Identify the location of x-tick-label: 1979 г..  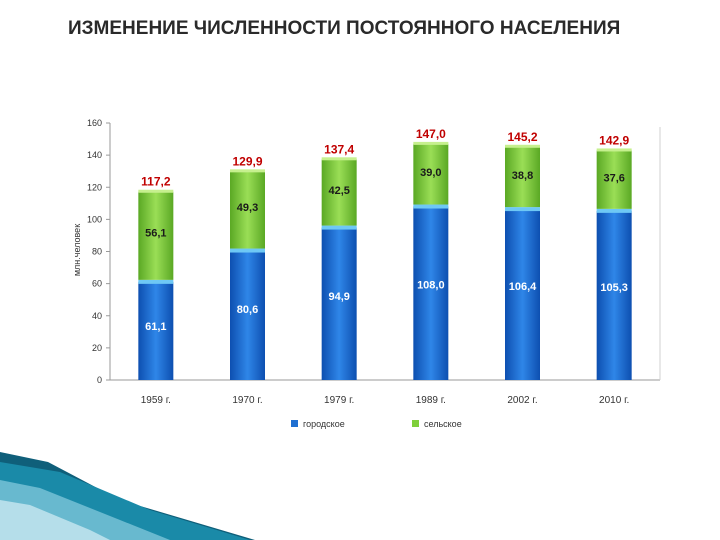
(339, 400).